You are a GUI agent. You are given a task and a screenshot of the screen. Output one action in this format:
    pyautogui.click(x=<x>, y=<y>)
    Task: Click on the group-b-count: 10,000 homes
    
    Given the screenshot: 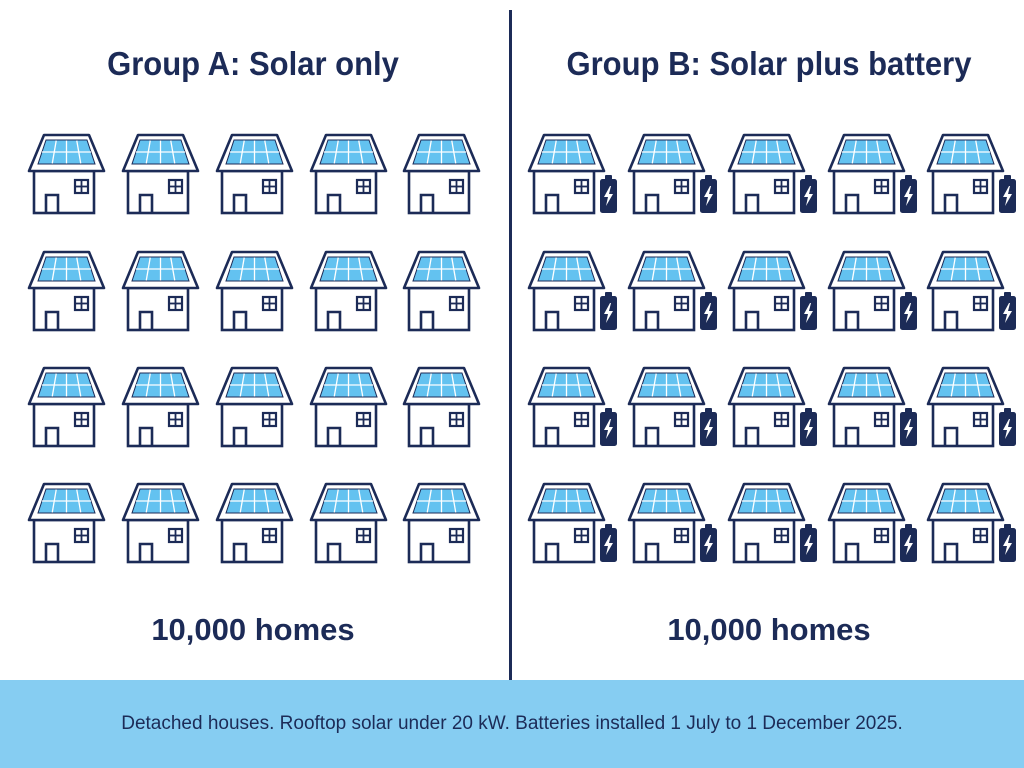 What is the action you would take?
    pyautogui.click(x=769, y=629)
    